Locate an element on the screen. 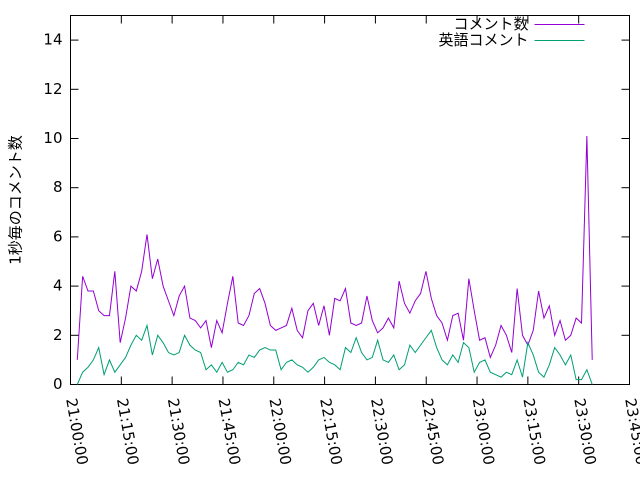  x-tick-label: 23:45:00 is located at coordinates (630, 431).